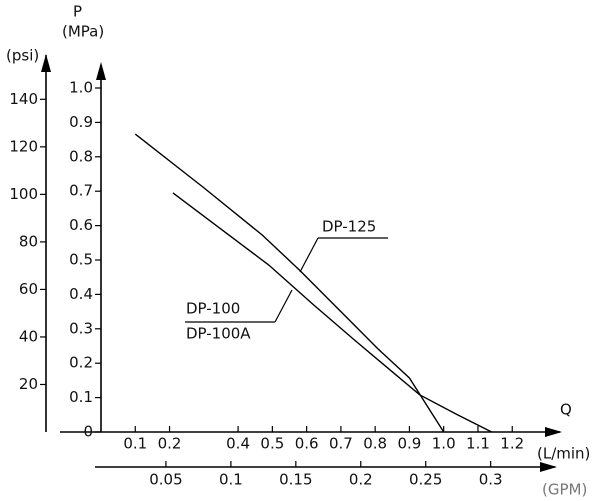 The image size is (600, 501). Describe the element at coordinates (238, 444) in the screenshot. I see `x-tick-label: 0.4` at that location.